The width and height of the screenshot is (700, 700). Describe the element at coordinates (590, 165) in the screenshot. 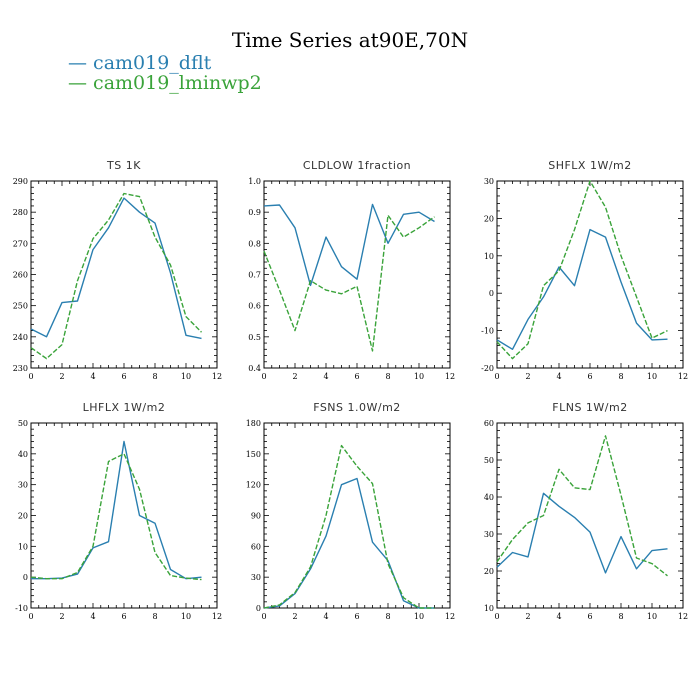

I see `panel-title: SHFLX 1W/m2` at that location.